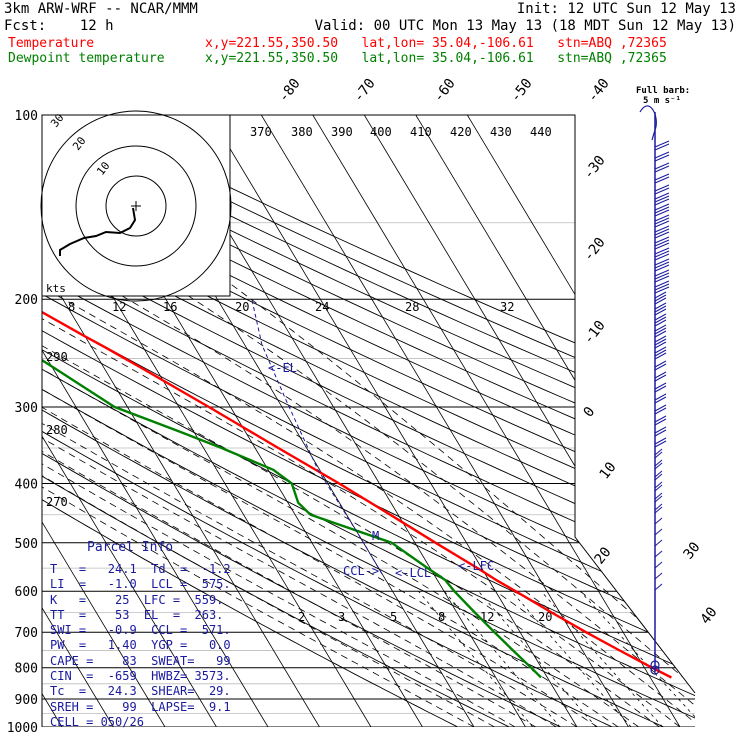  Describe the element at coordinates (476, 566) in the screenshot. I see `level-marker-lfc: <-LFC` at that location.